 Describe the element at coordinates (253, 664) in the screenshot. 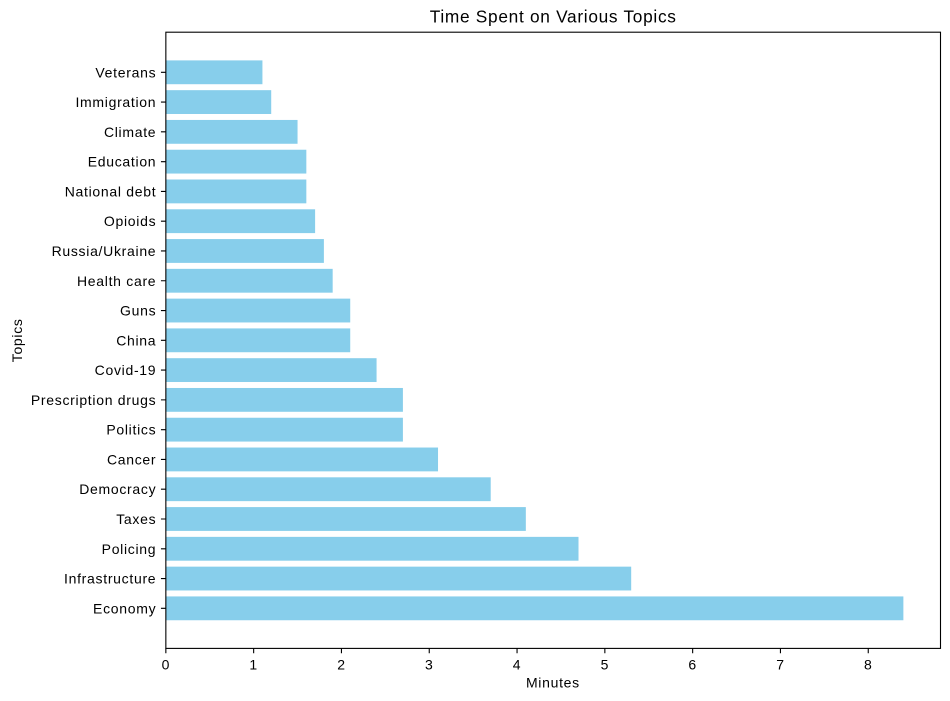

I see `svg-text: 1` at that location.